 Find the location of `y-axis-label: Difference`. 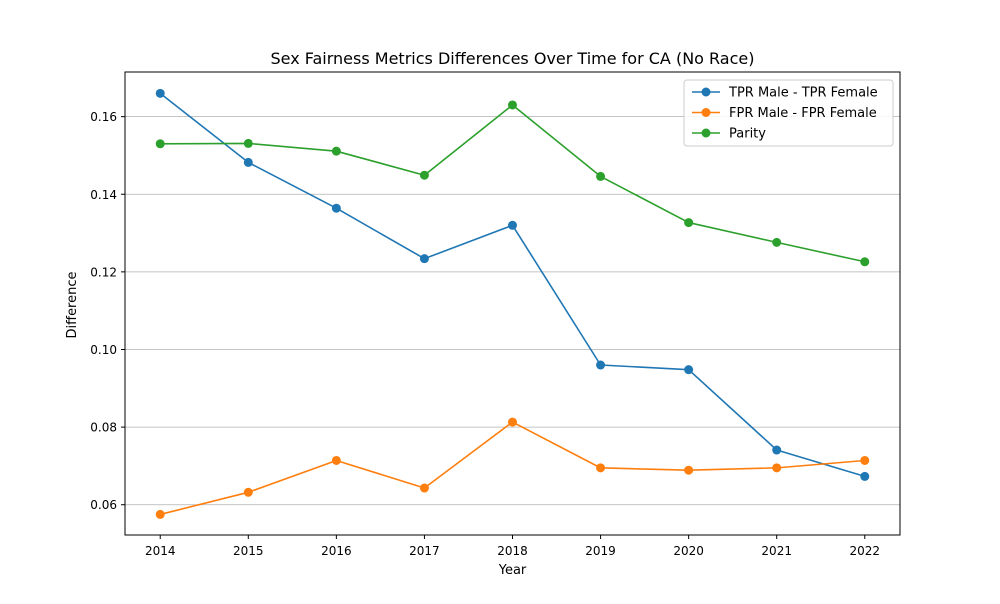

y-axis-label: Difference is located at coordinates (72, 304).